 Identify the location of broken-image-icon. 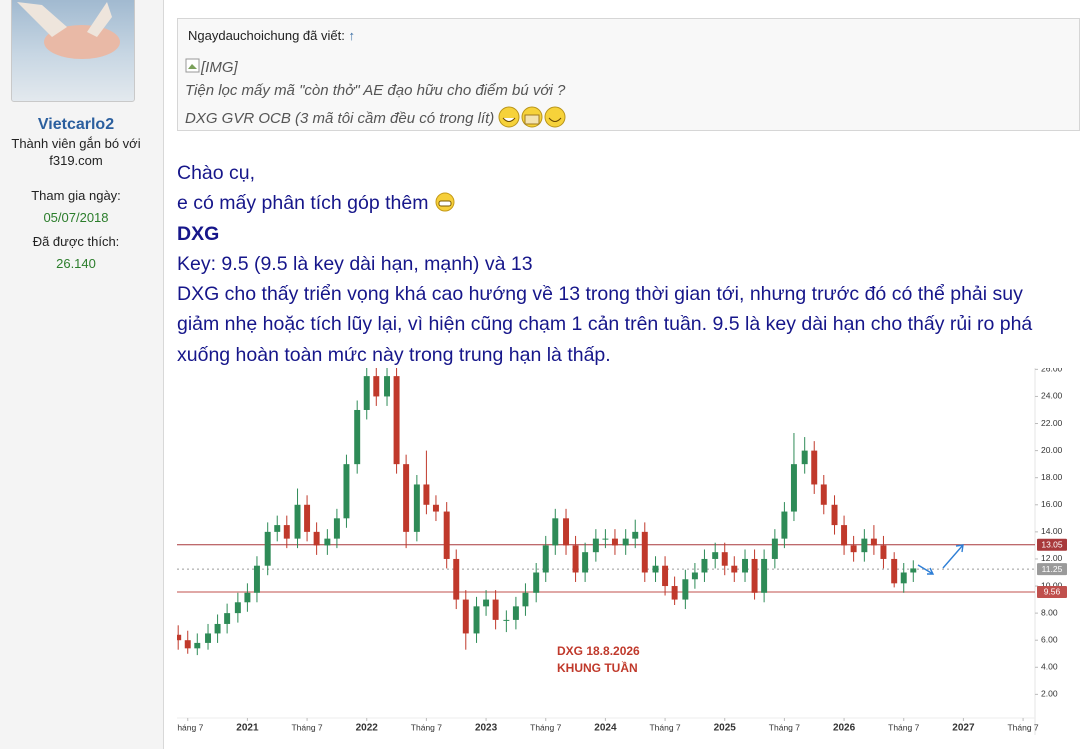
(192, 65).